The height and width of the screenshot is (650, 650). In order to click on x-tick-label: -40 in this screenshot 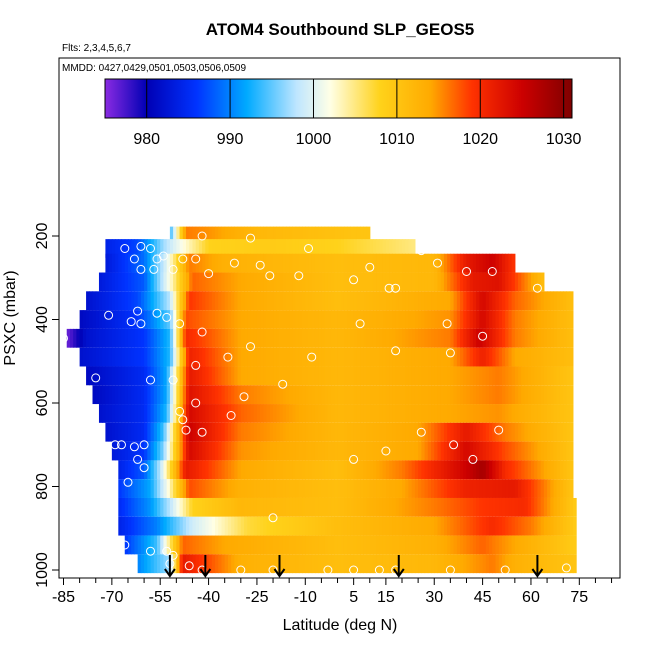, I will do `click(208, 597)`.